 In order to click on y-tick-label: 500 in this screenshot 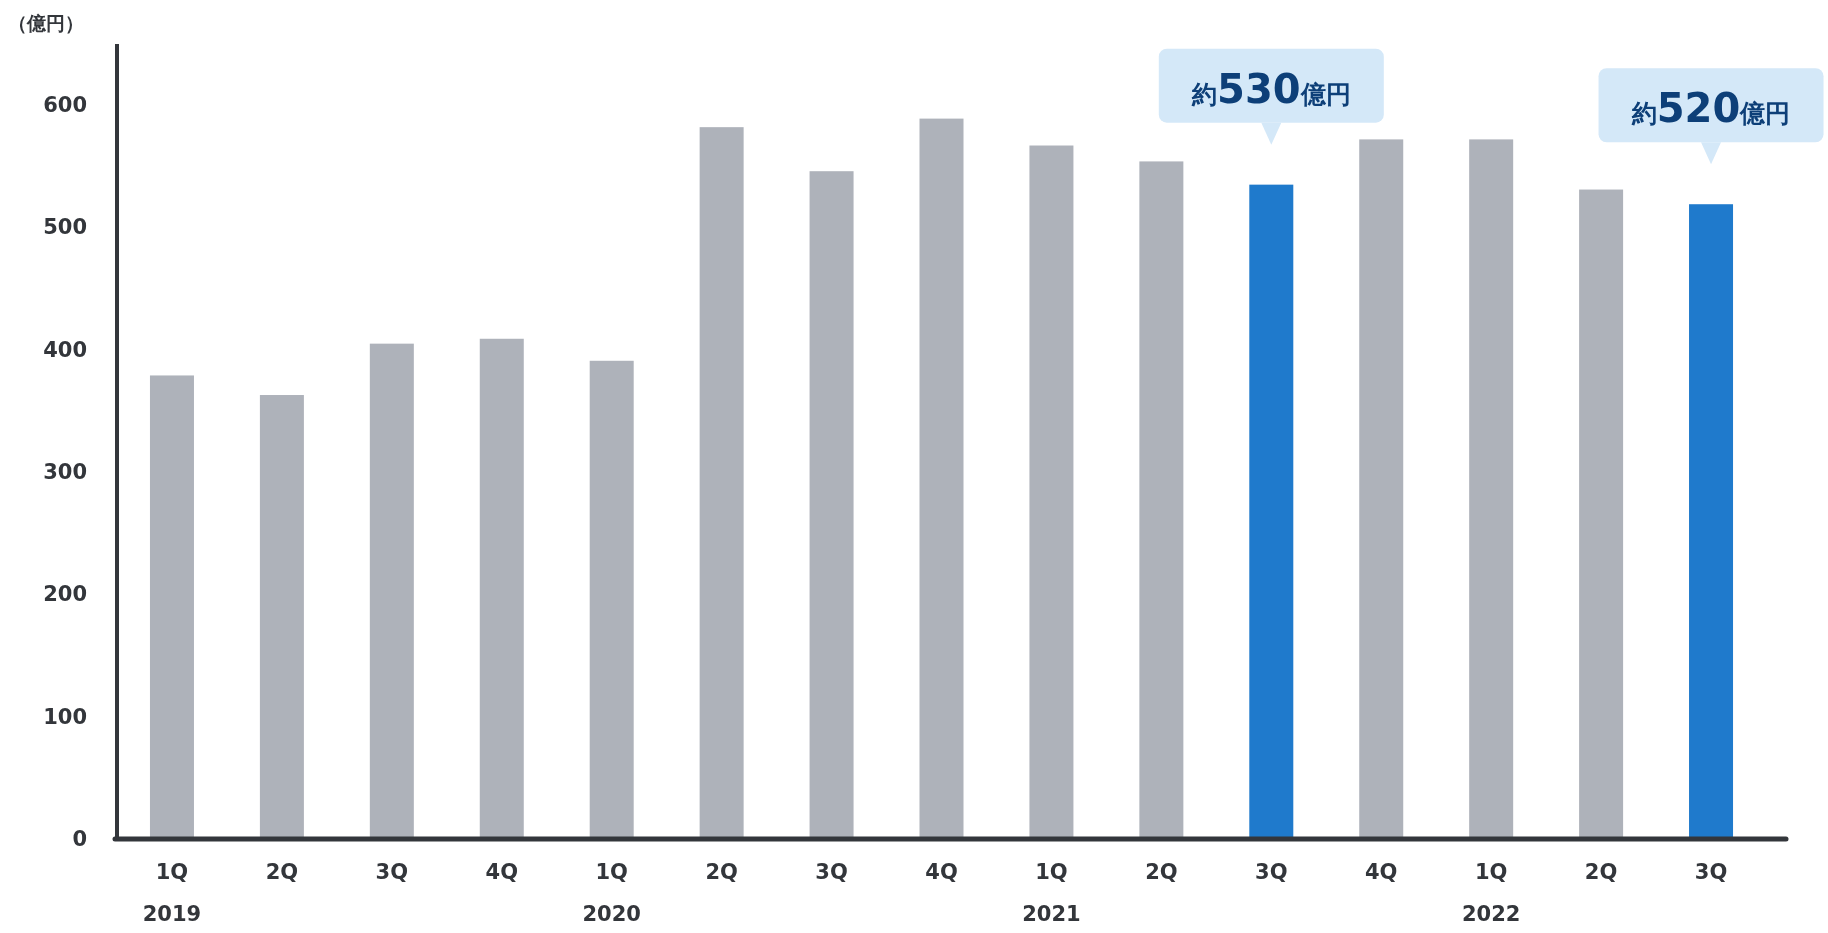, I will do `click(65, 227)`.